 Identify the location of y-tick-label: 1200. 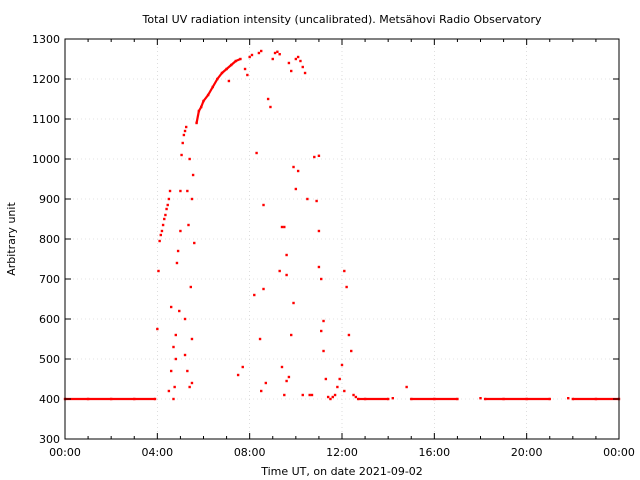
(46, 79).